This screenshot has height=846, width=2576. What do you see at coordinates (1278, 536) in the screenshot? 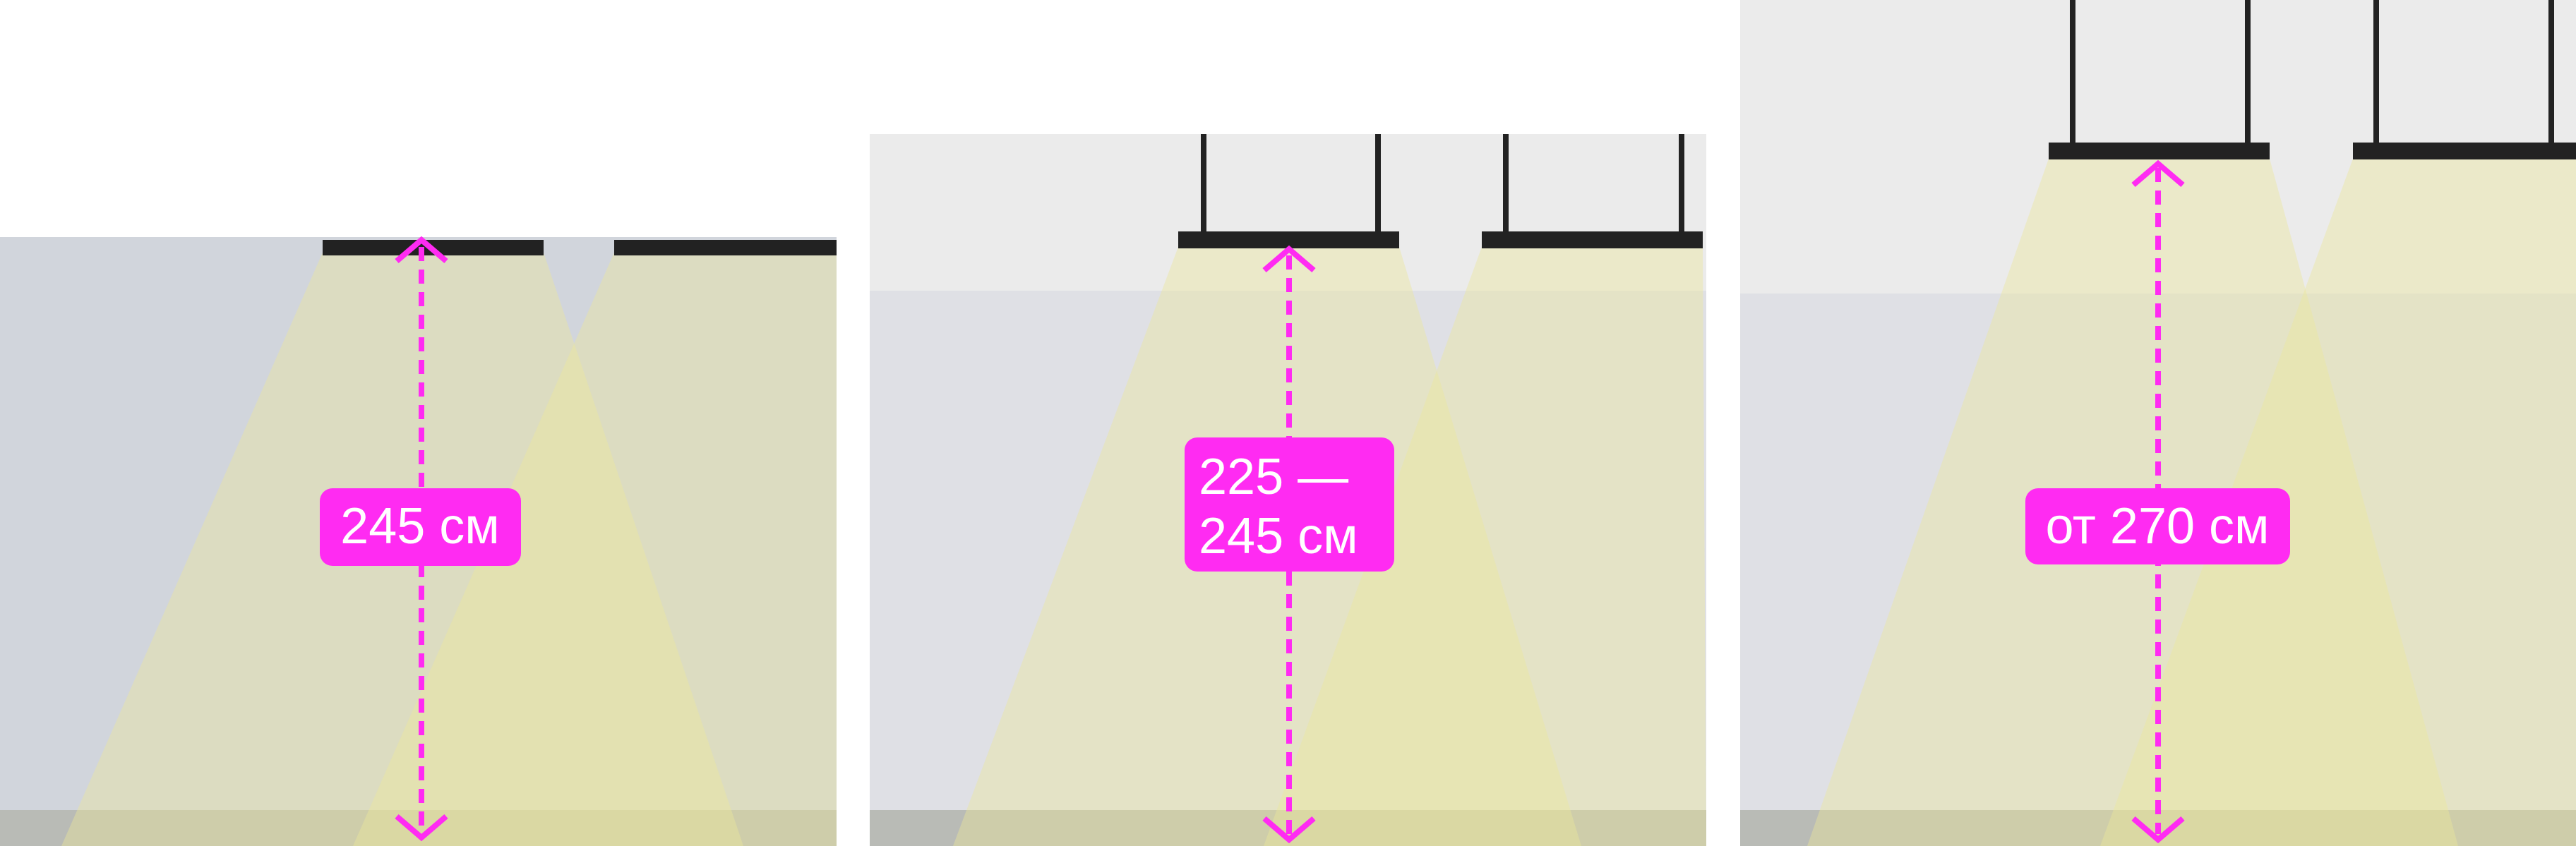
I see `height-label-line-2: 245 см` at bounding box center [1278, 536].